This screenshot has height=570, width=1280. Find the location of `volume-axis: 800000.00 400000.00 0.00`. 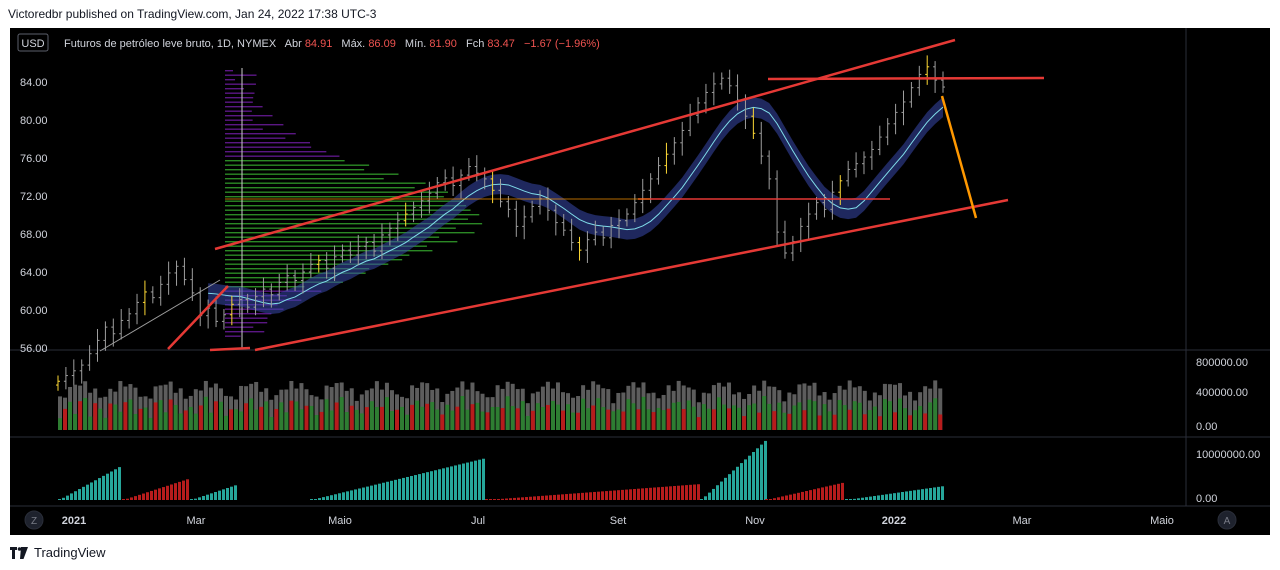

volume-axis: 800000.00 400000.00 0.00 is located at coordinates (1222, 395).